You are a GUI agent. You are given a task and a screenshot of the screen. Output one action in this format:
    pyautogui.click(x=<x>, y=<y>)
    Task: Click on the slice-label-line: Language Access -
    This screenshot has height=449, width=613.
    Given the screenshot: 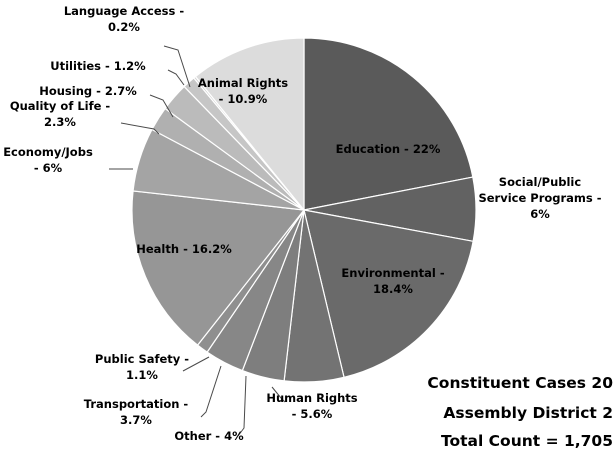 What is the action you would take?
    pyautogui.click(x=124, y=11)
    